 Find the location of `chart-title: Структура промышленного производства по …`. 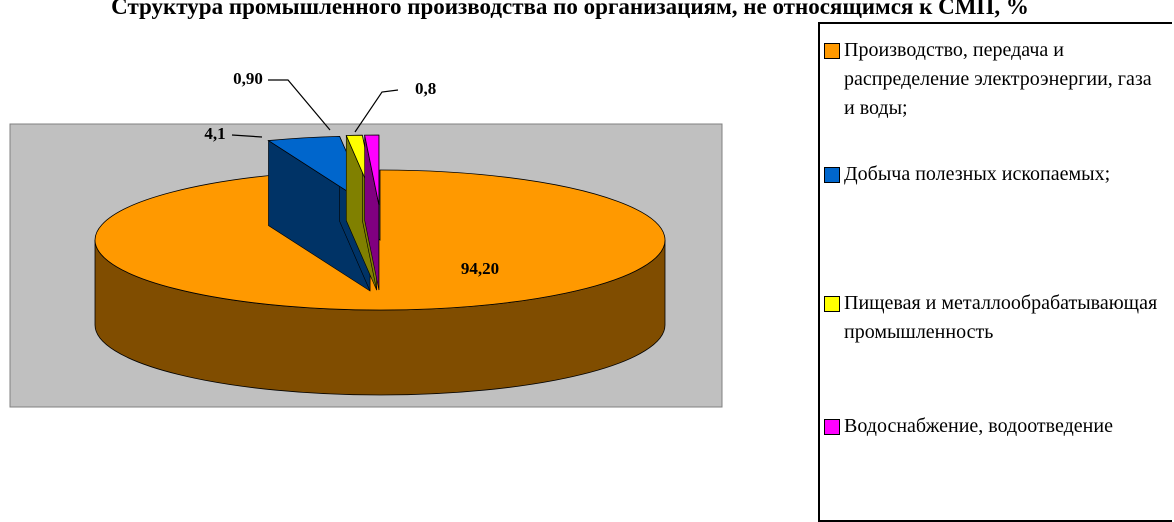

chart-title: Структура промышленного производства по … is located at coordinates (570, 9).